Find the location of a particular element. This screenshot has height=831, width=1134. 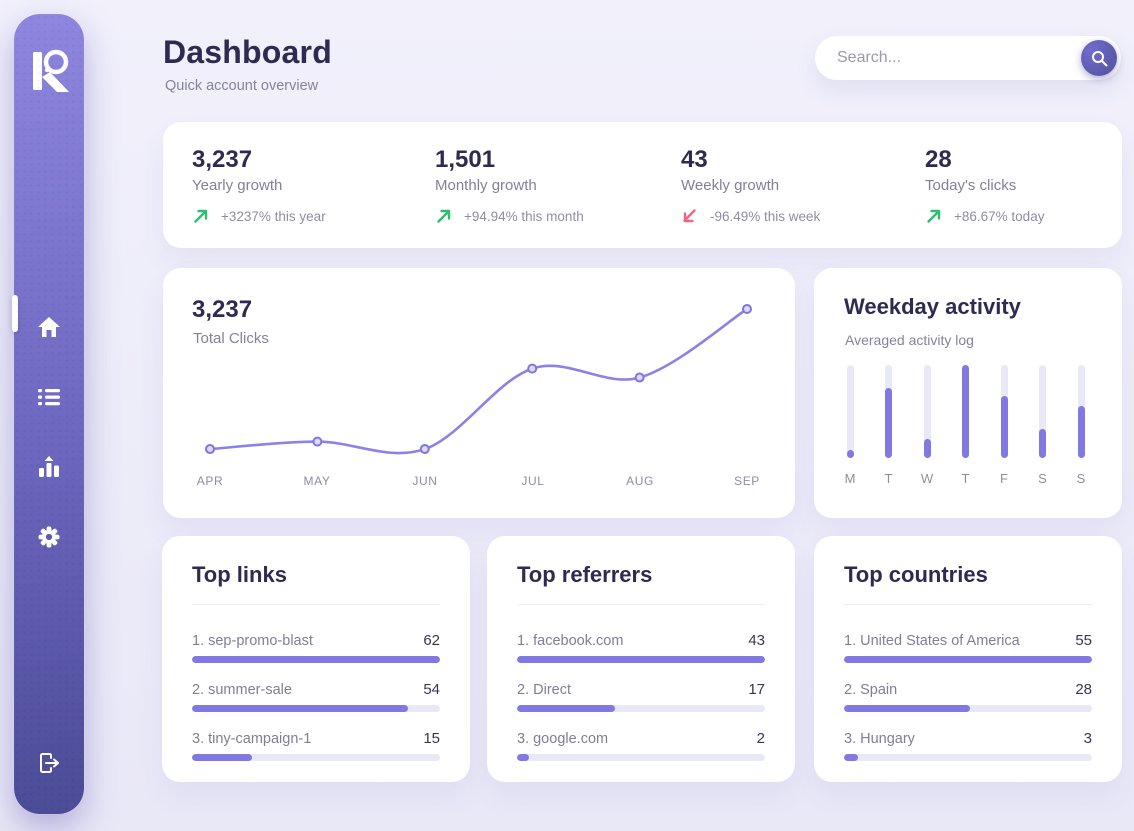

list-item: 1. facebook.com 43 is located at coordinates (641, 647).